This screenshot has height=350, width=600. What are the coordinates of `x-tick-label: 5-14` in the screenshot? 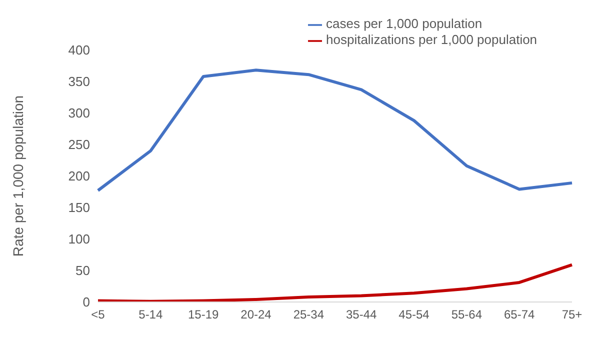 It's located at (150, 315).